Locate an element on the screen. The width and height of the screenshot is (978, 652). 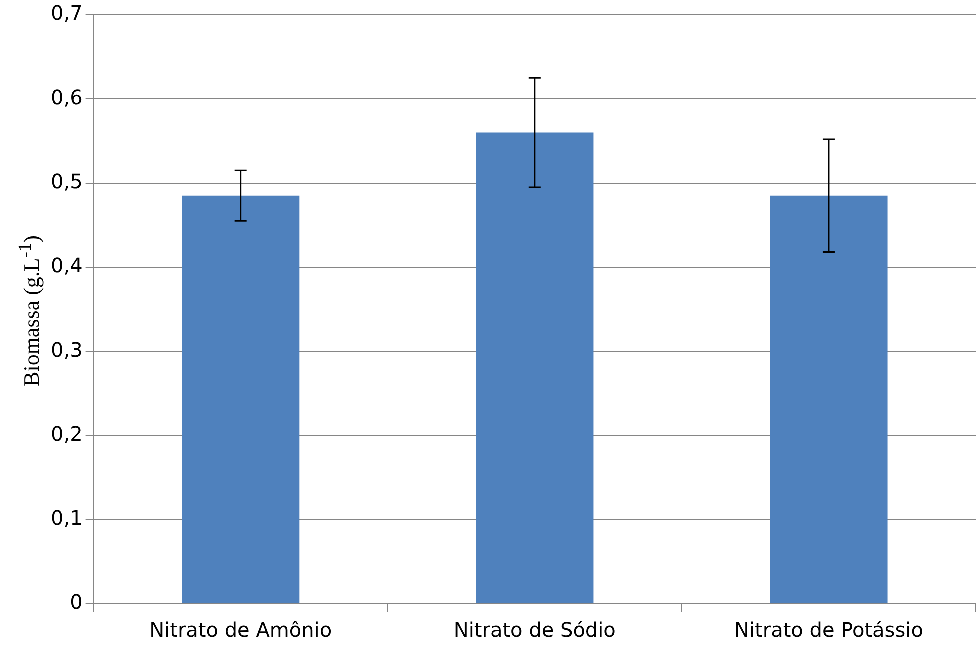
y-tick-label: 0,6 is located at coordinates (66, 97).